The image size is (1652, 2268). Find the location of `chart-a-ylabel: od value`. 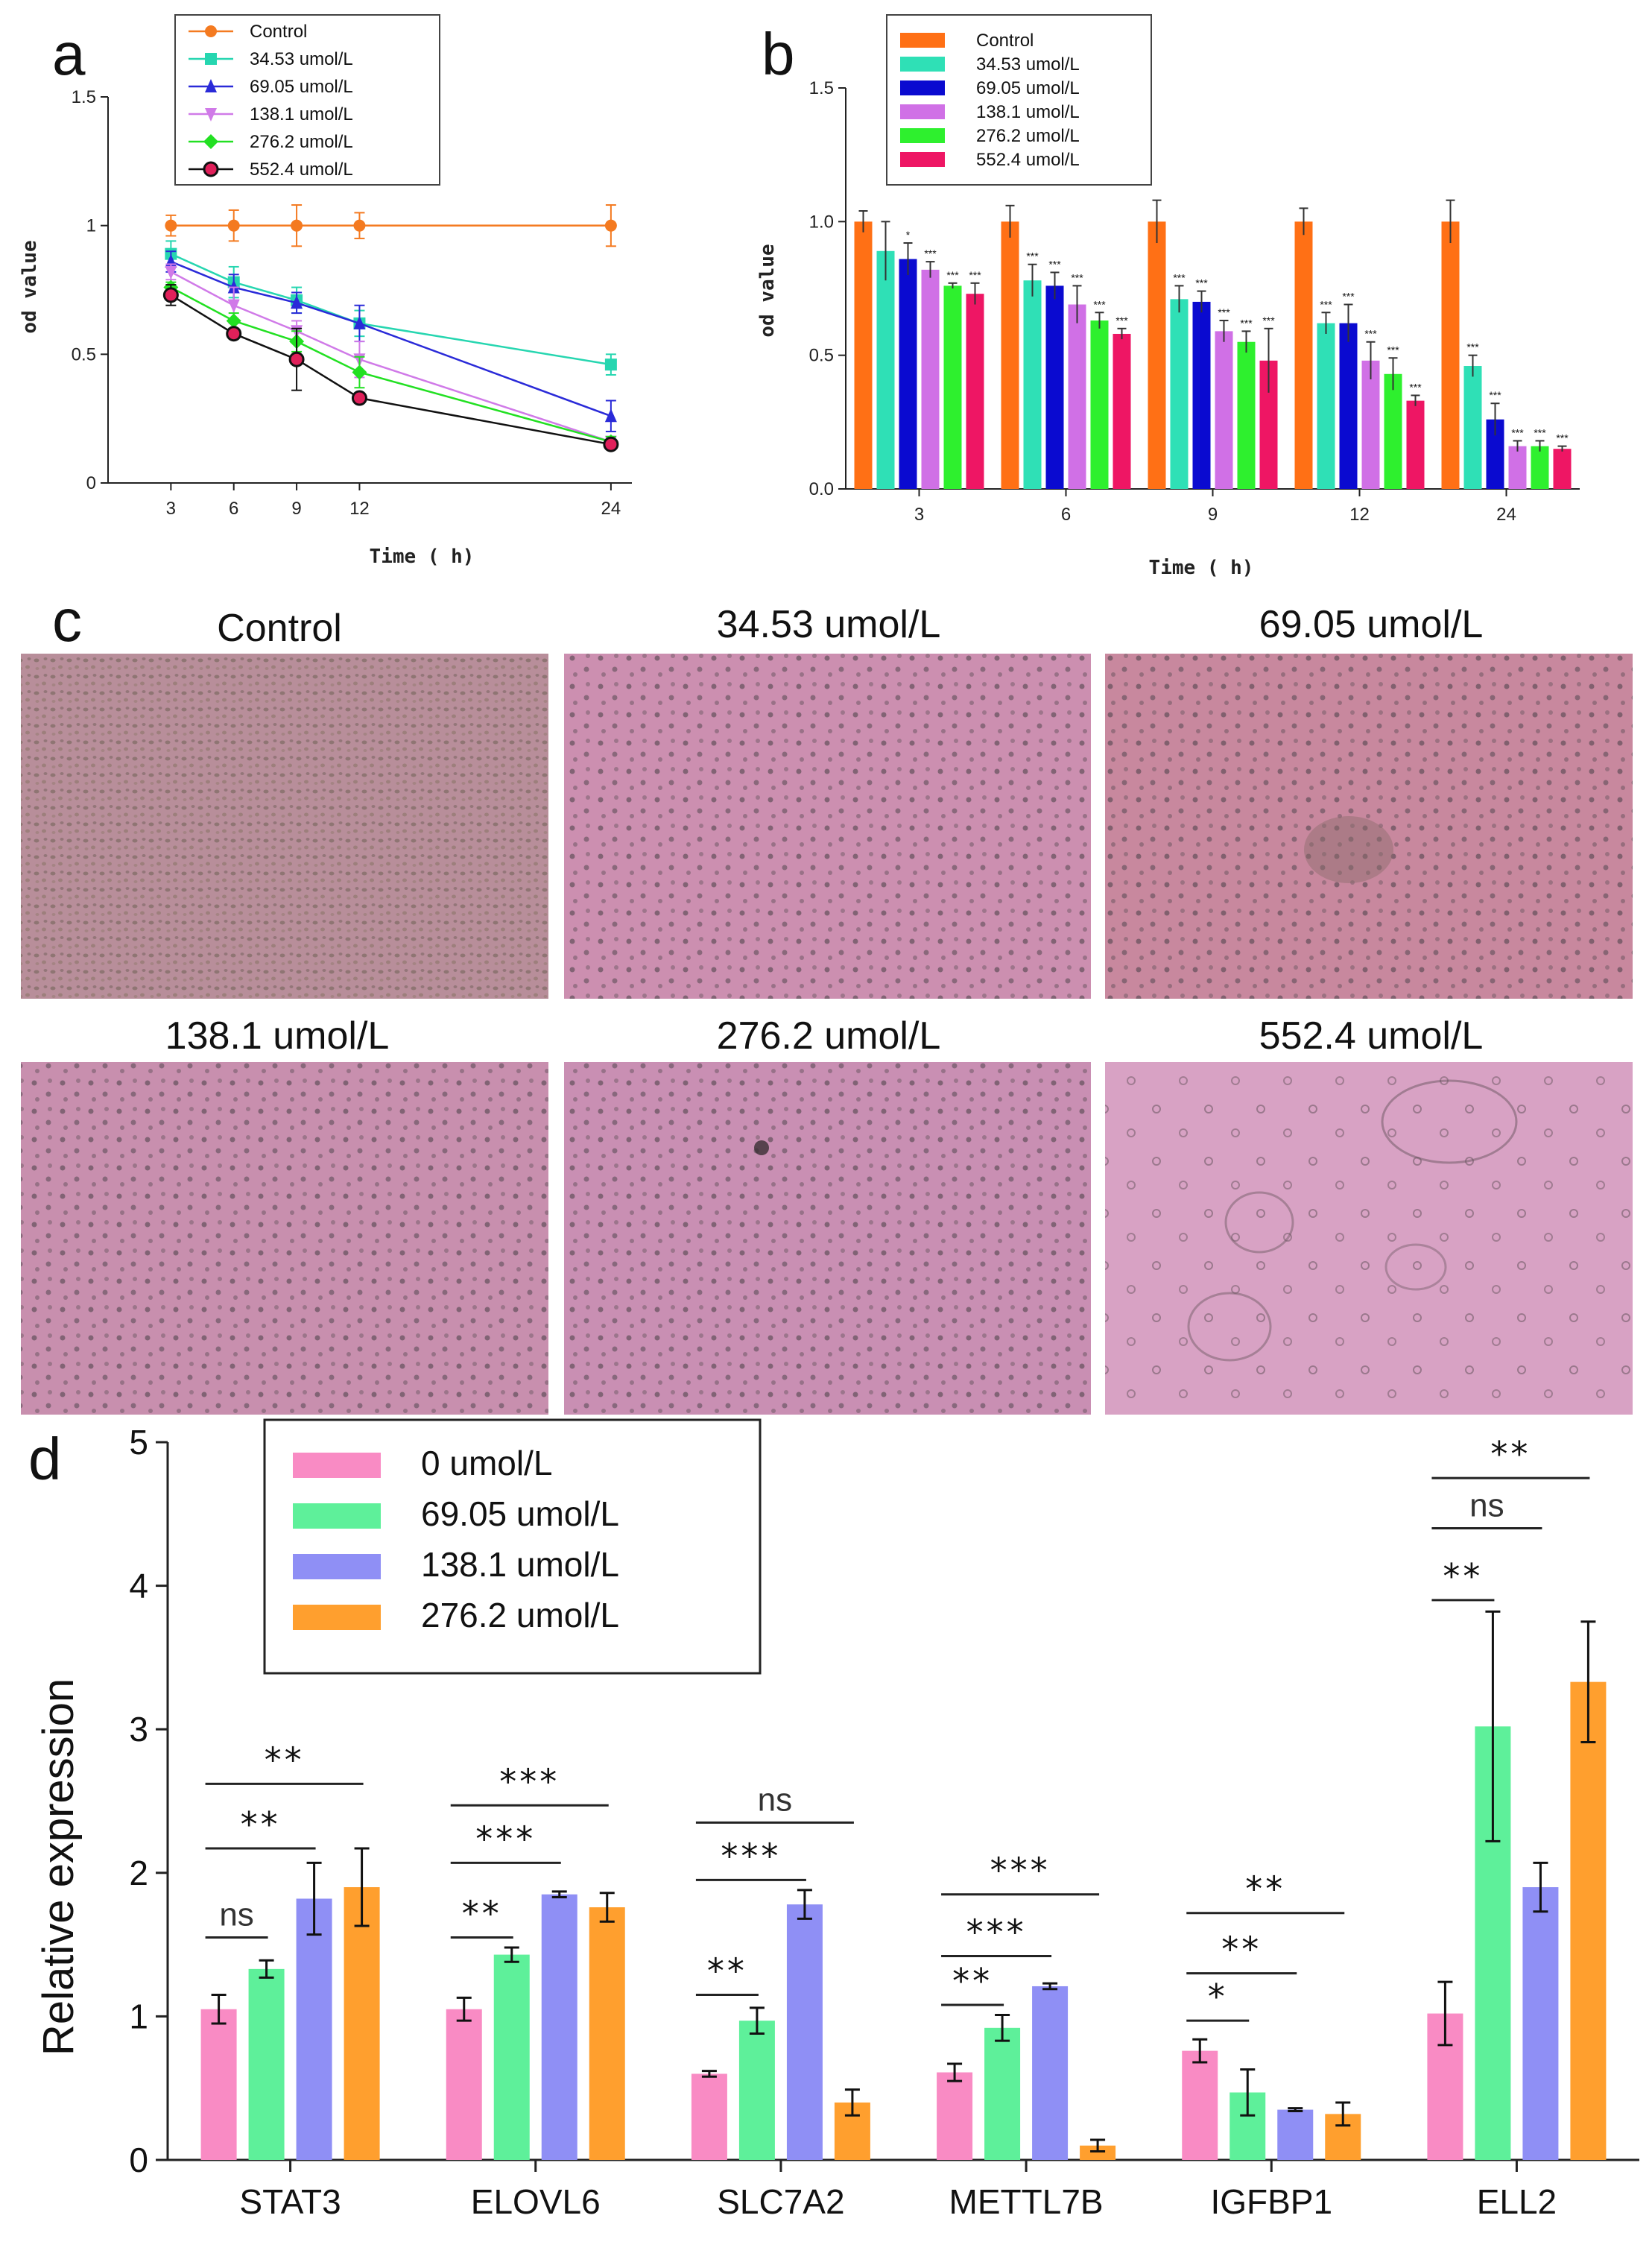

chart-a-ylabel: od value is located at coordinates (30, 286).